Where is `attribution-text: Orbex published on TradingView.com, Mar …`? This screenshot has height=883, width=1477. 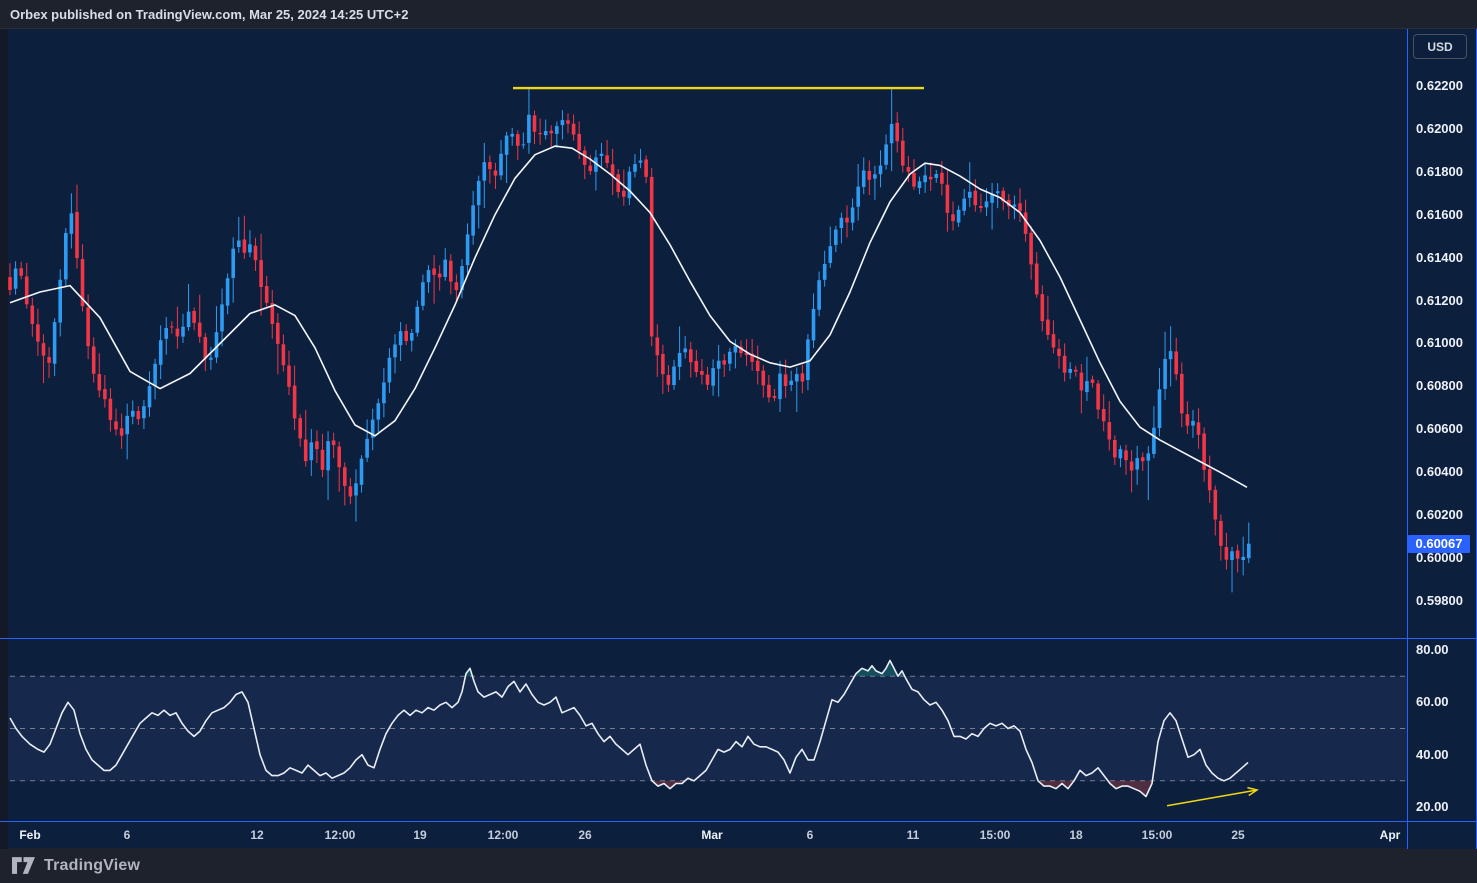
attribution-text: Orbex published on TradingView.com, Mar … is located at coordinates (209, 14).